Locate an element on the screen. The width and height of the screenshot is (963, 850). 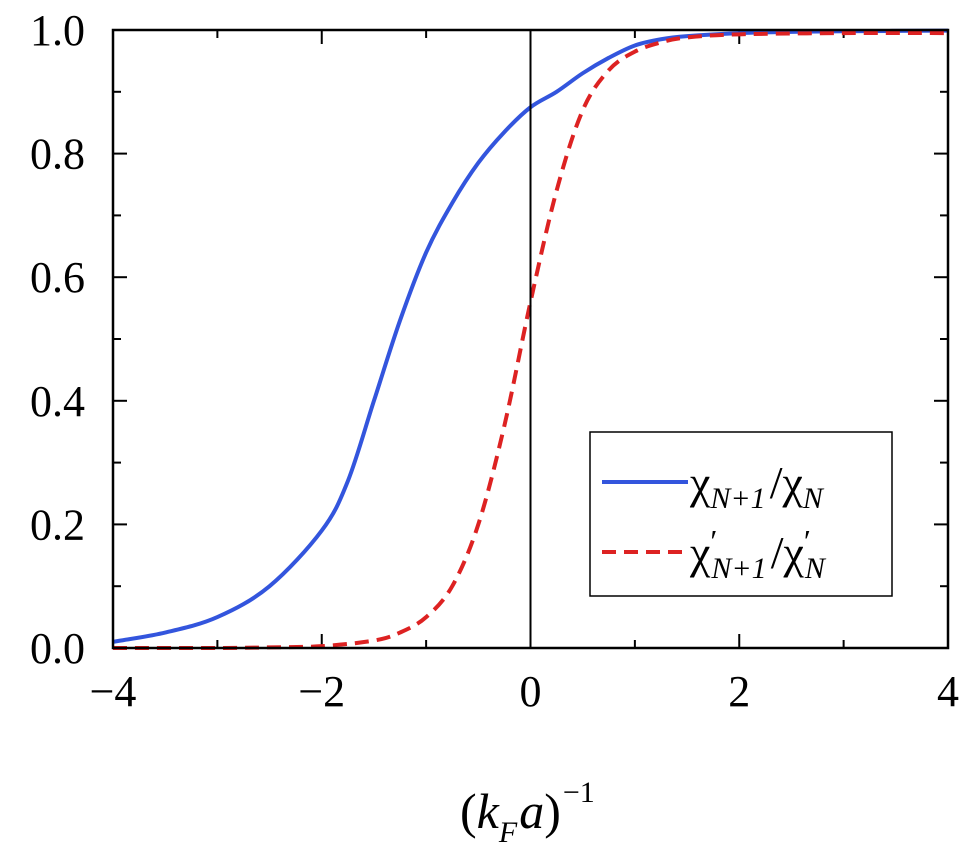
y-tick-label: 0.0 is located at coordinates (57, 648).